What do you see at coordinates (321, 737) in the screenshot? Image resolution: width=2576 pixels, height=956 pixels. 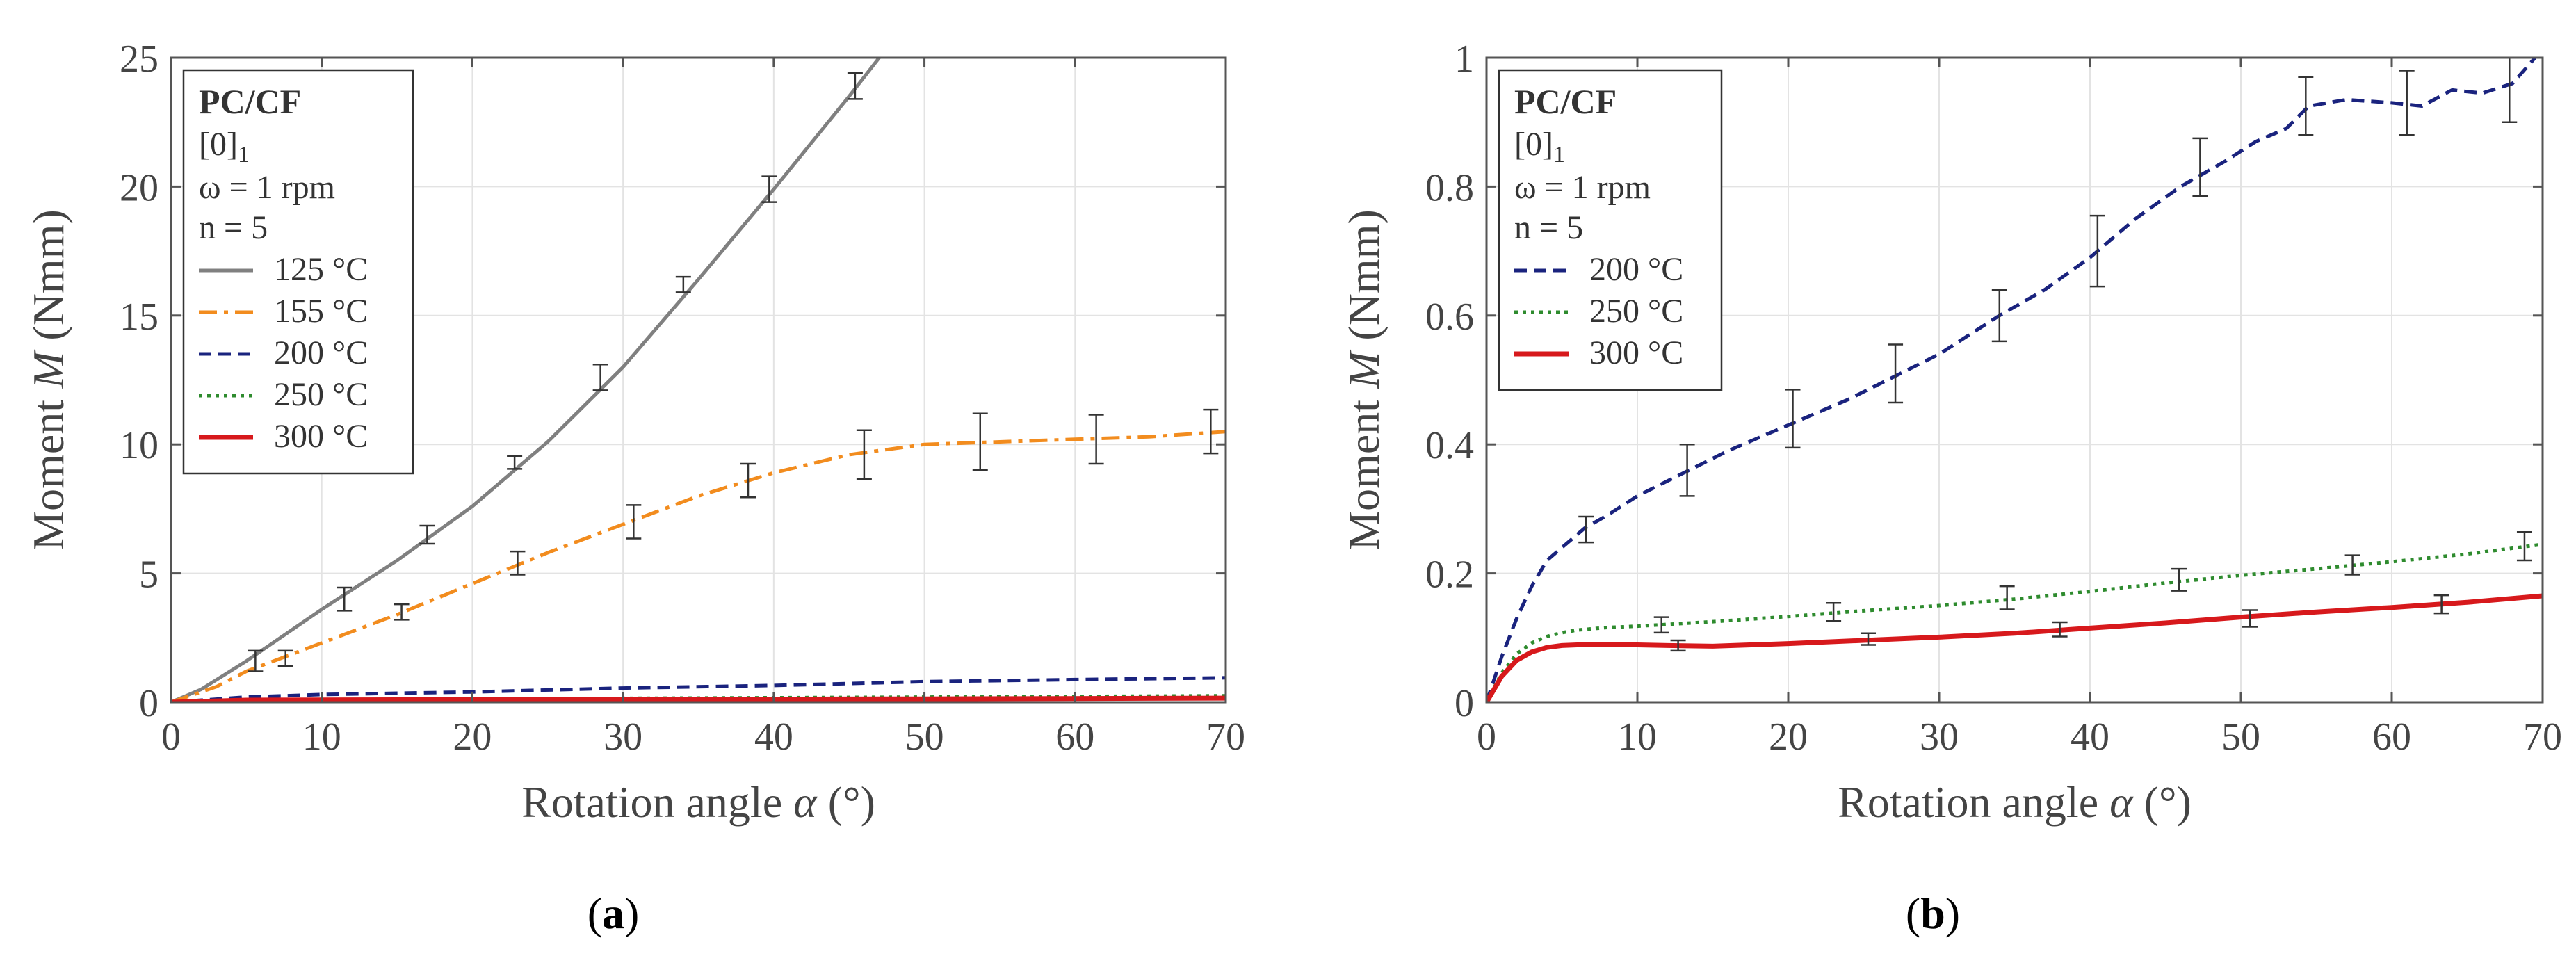 I see `panel-0-xtick-label: 10` at bounding box center [321, 737].